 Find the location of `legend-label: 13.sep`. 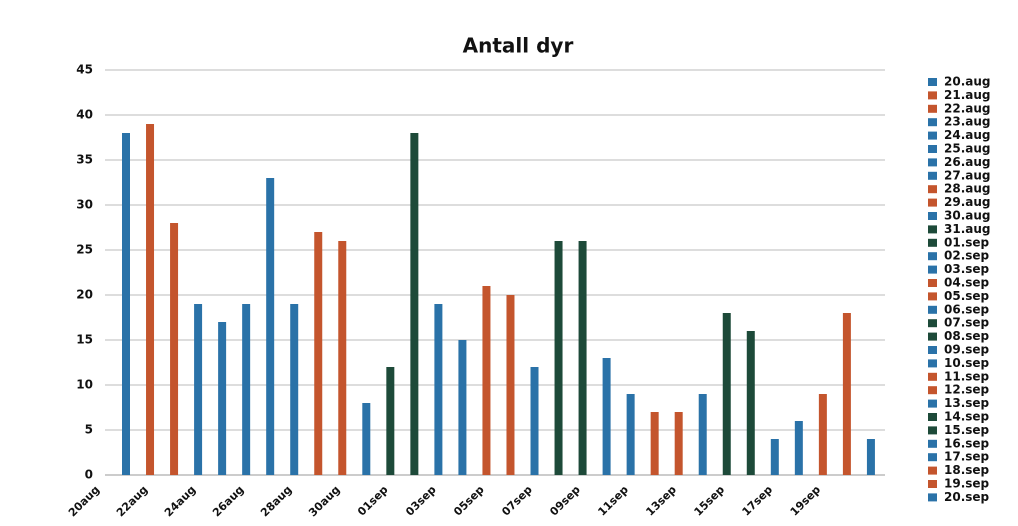

legend-label: 13.sep is located at coordinates (967, 403).